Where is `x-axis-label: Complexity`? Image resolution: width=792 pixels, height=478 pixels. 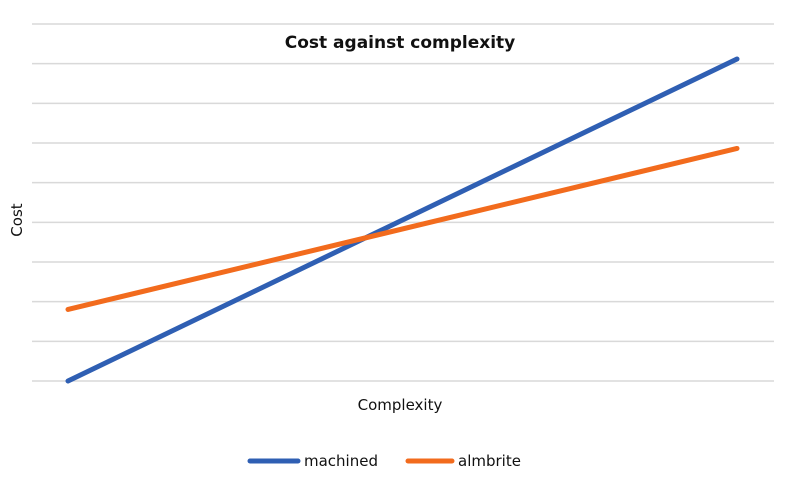
x-axis-label: Complexity is located at coordinates (400, 405).